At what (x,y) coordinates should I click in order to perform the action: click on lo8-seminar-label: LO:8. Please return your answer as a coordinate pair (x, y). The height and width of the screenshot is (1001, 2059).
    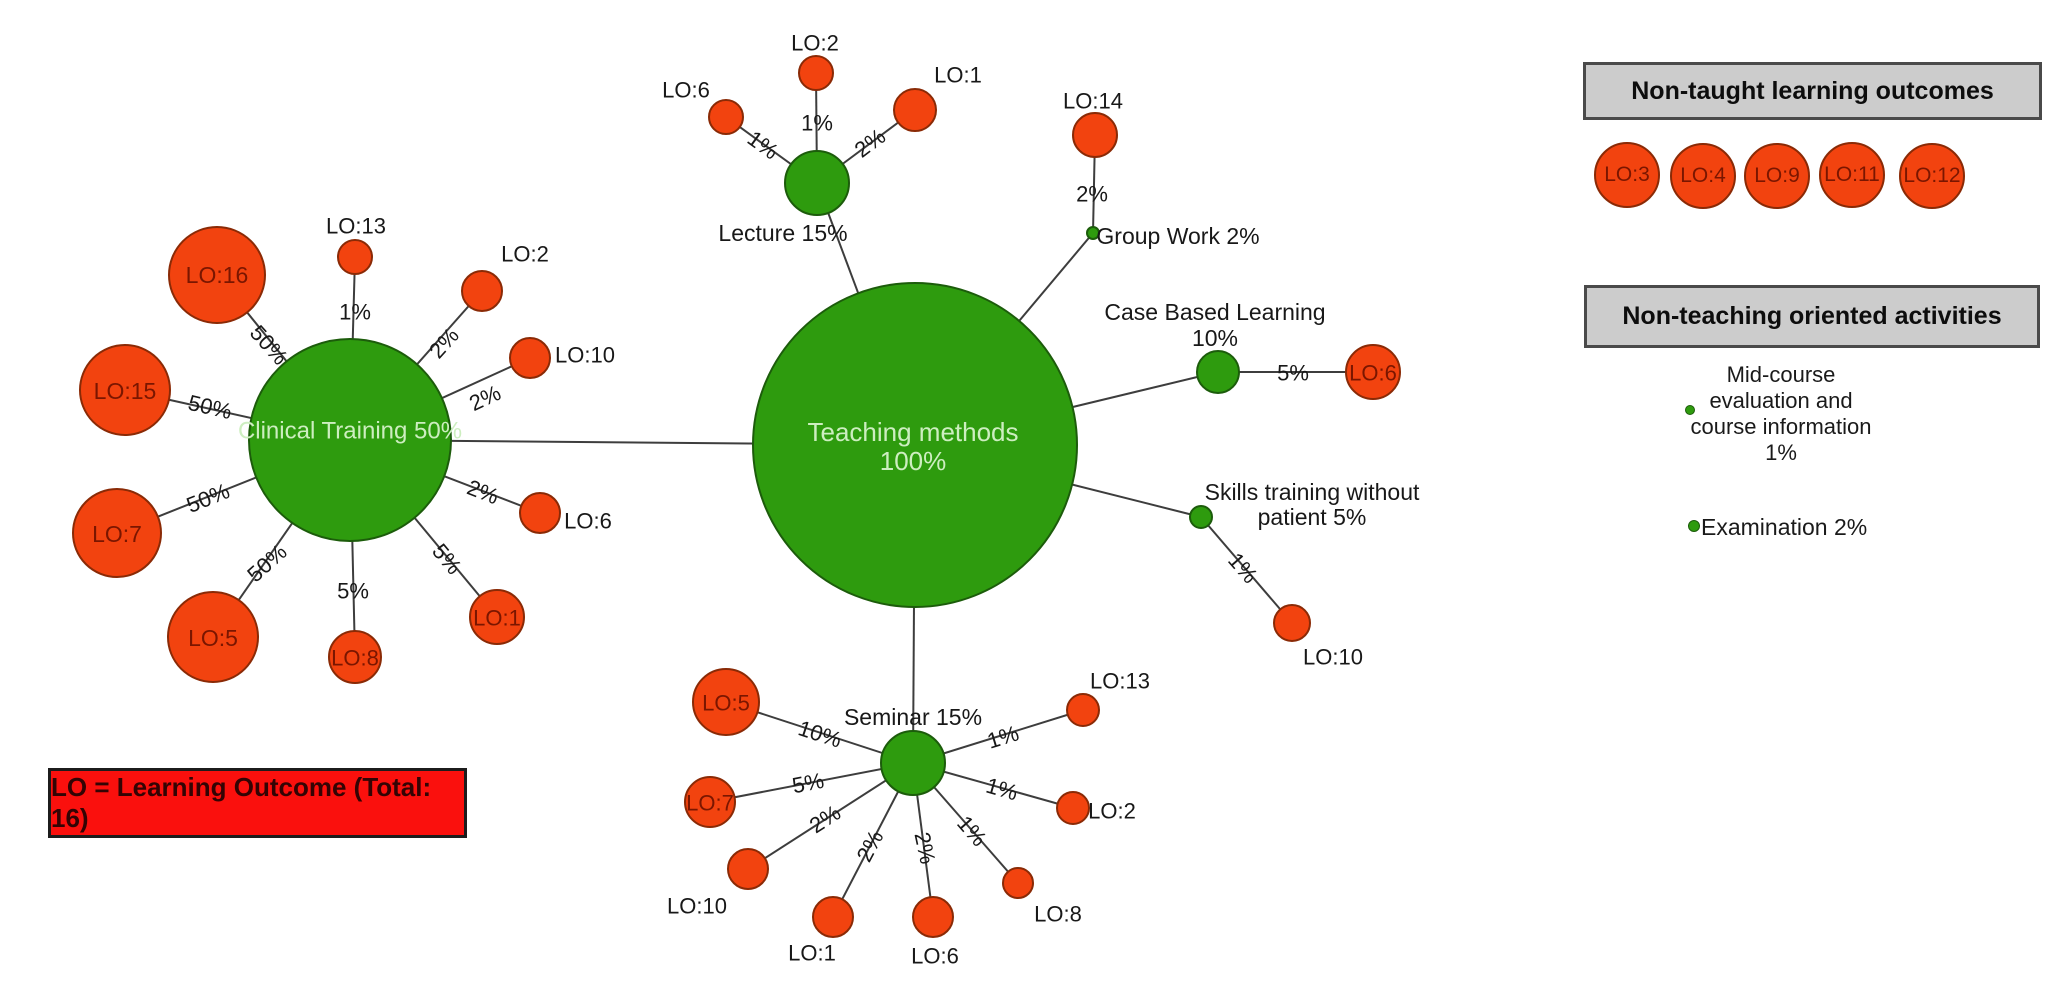
    Looking at the image, I should click on (1058, 914).